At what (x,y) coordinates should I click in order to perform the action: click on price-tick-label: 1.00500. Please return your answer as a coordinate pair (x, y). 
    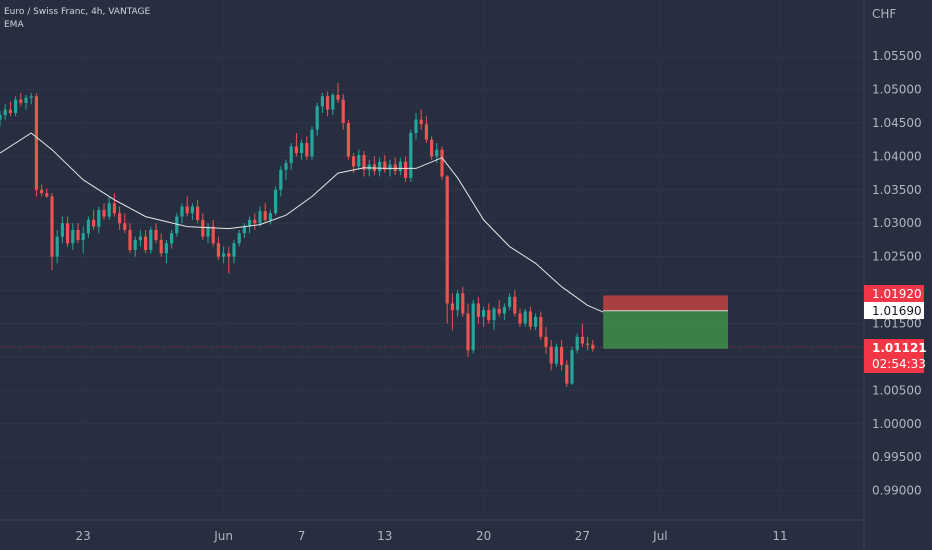
    Looking at the image, I should click on (897, 390).